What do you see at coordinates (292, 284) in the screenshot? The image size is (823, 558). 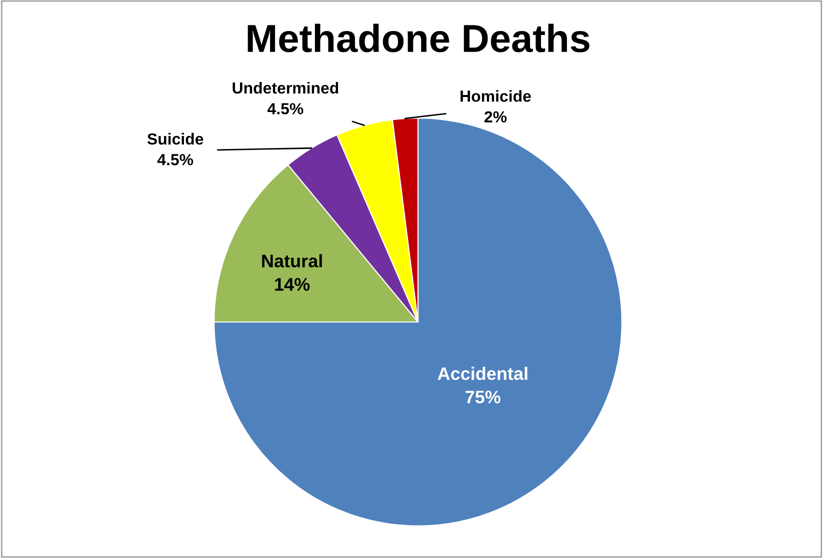 I see `data-label: 14%` at bounding box center [292, 284].